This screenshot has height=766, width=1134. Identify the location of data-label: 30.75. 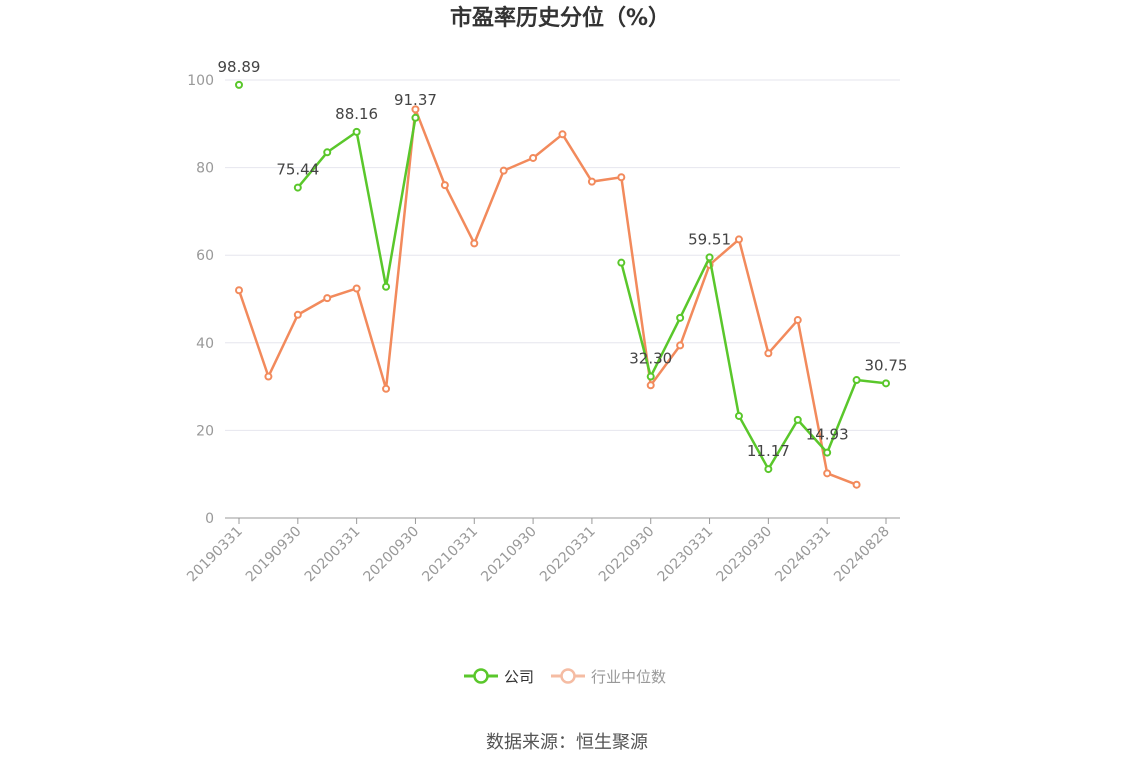
(886, 365).